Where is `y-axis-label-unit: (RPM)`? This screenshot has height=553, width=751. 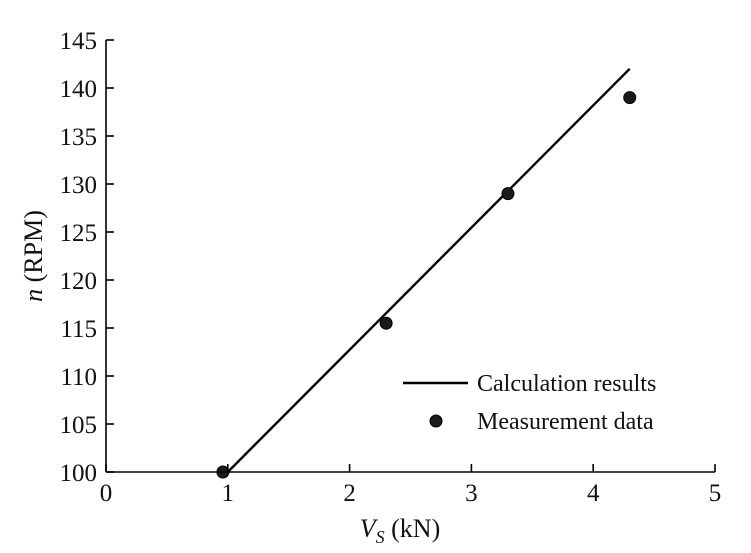
y-axis-label-unit: (RPM) is located at coordinates (33, 249).